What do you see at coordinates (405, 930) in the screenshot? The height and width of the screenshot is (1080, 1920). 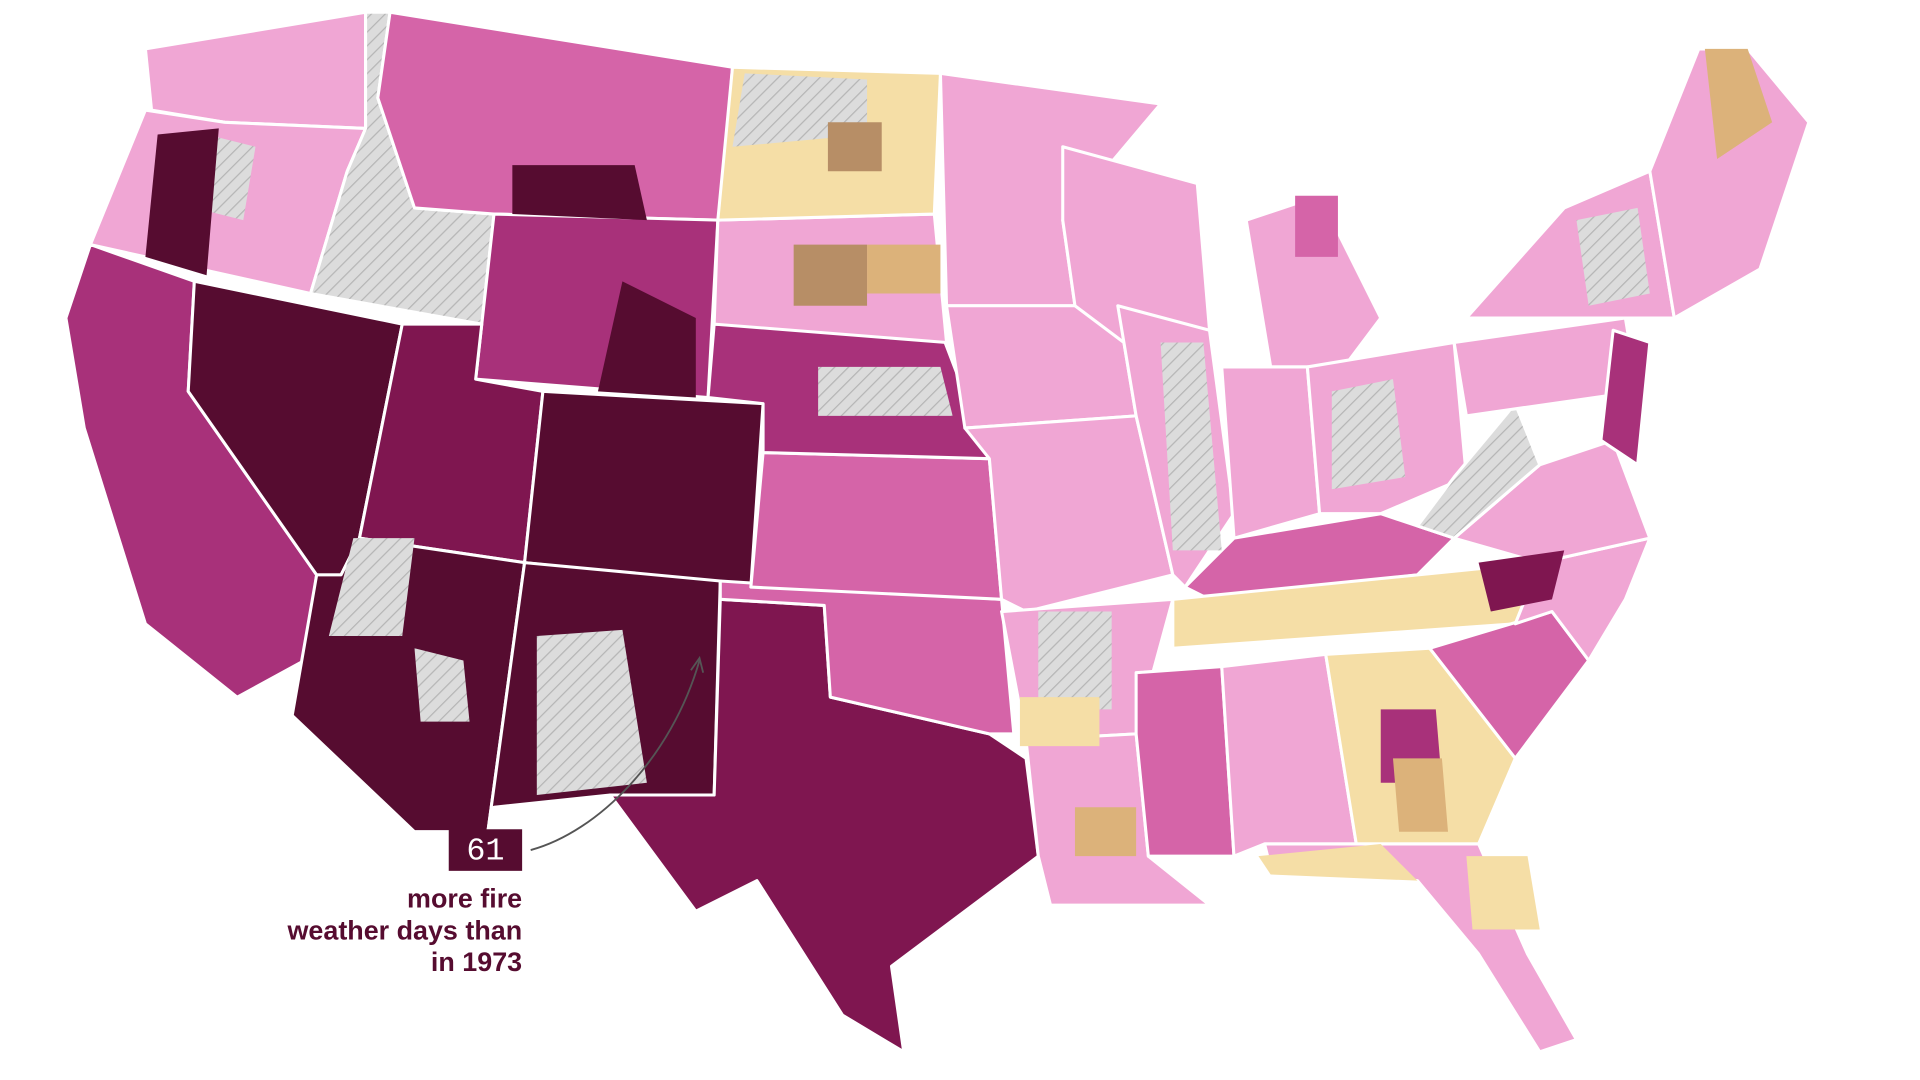 I see `annotation-line: weather days than` at bounding box center [405, 930].